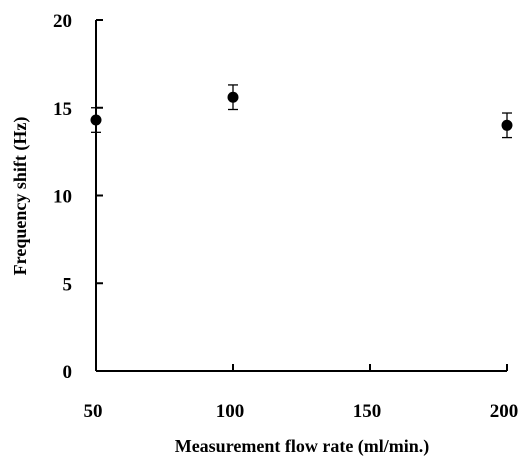 This screenshot has width=521, height=468. Describe the element at coordinates (93, 411) in the screenshot. I see `x-tick-label: 50` at that location.